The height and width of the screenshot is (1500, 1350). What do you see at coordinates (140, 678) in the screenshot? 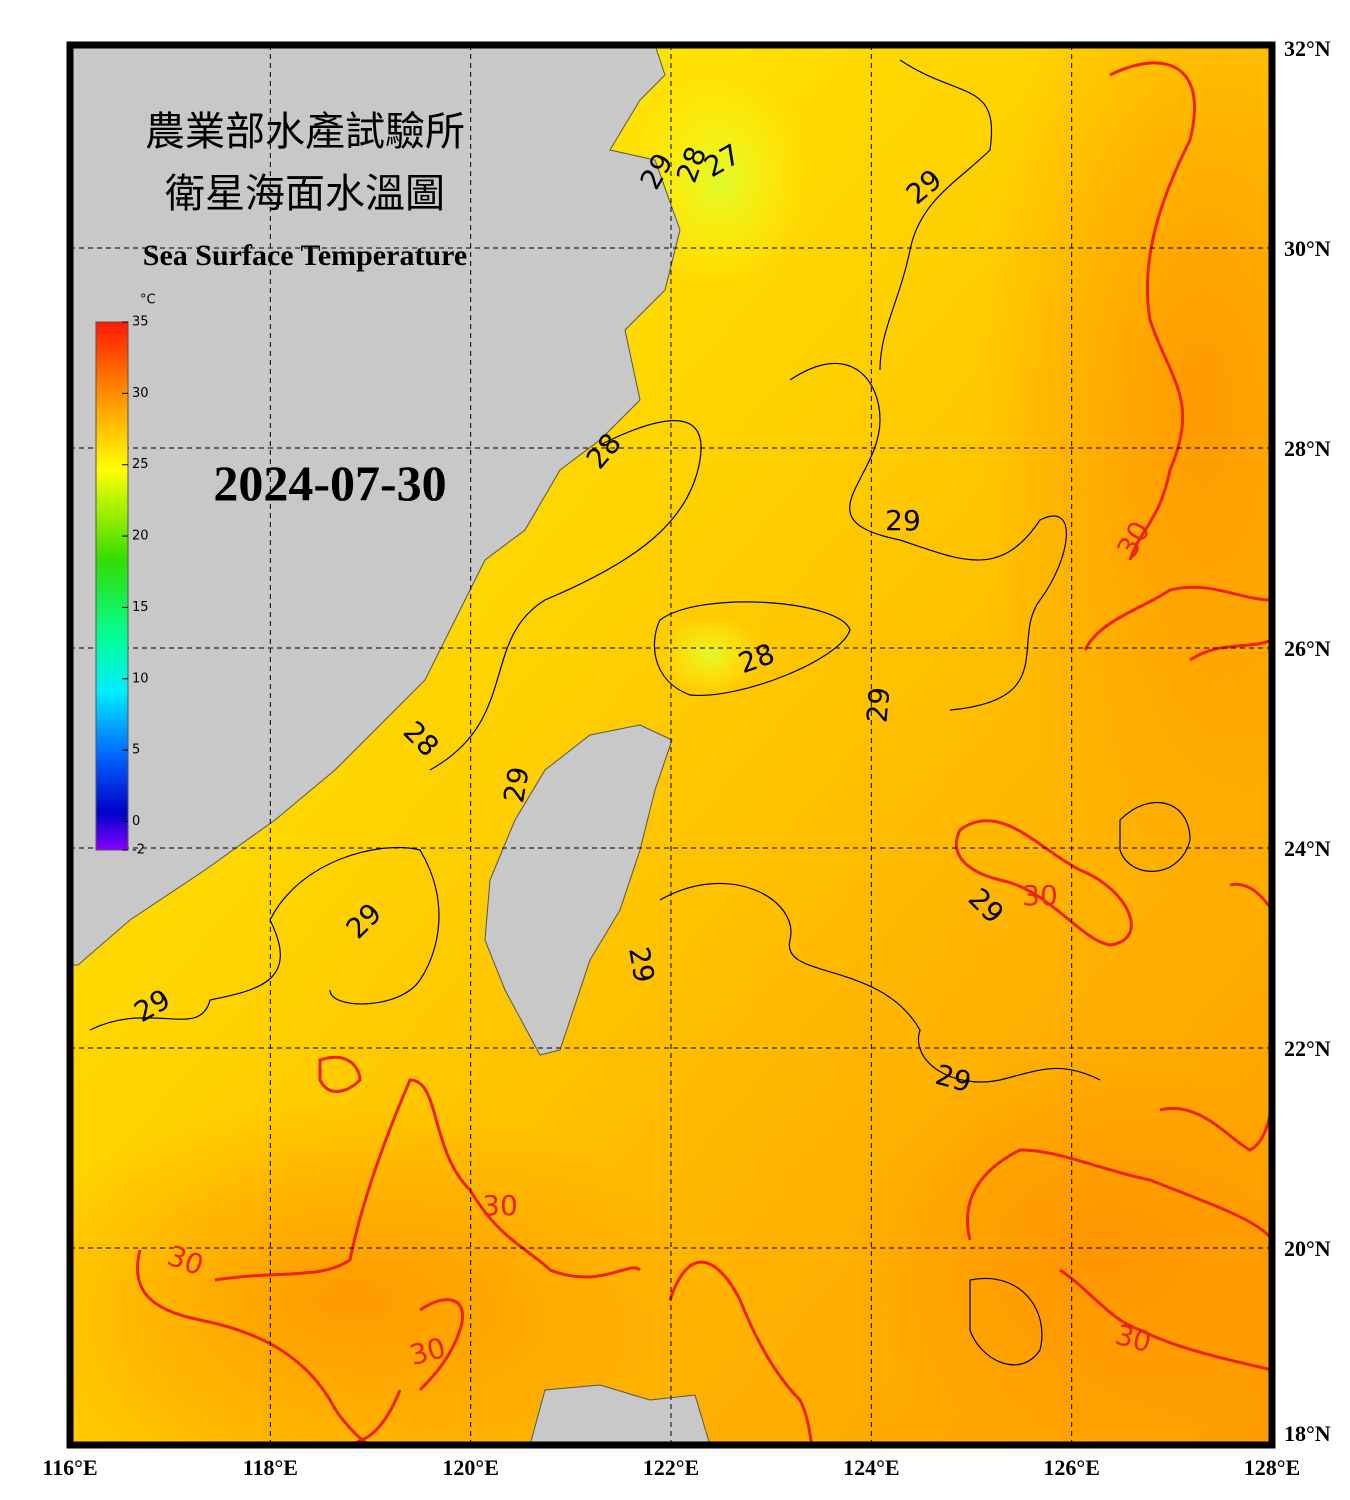
I see `colorbar-tick-label: 10` at bounding box center [140, 678].